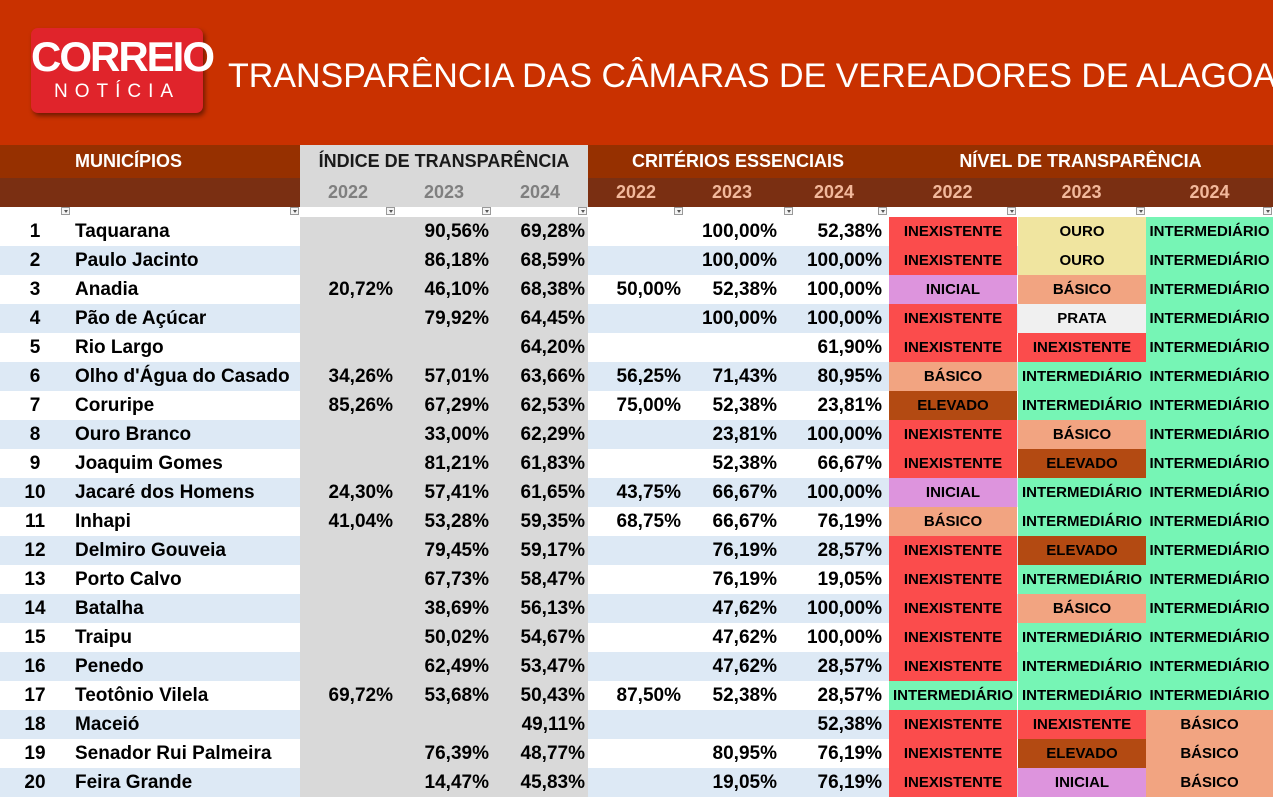  Describe the element at coordinates (1209, 782) in the screenshot. I see `nivel-2024-badge: BÁSICO` at that location.